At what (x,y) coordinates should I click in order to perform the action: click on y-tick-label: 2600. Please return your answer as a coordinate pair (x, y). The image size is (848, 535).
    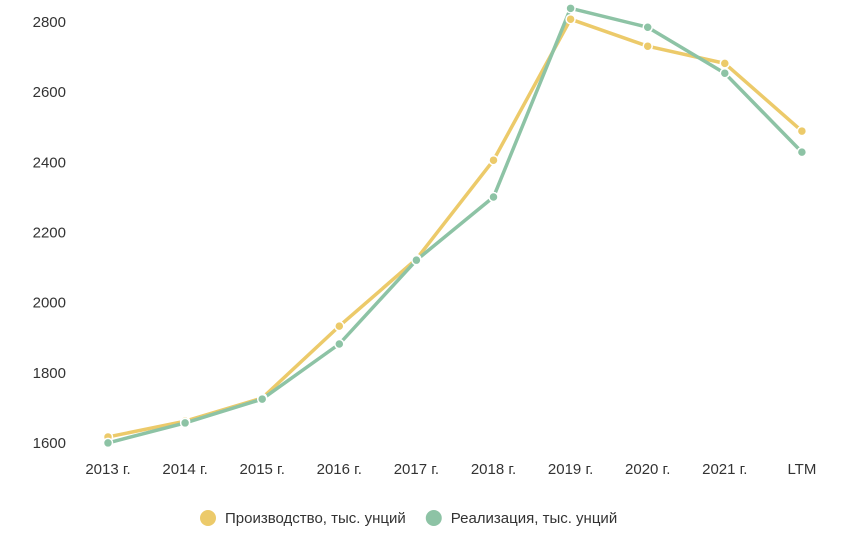
    Looking at the image, I should click on (49, 92).